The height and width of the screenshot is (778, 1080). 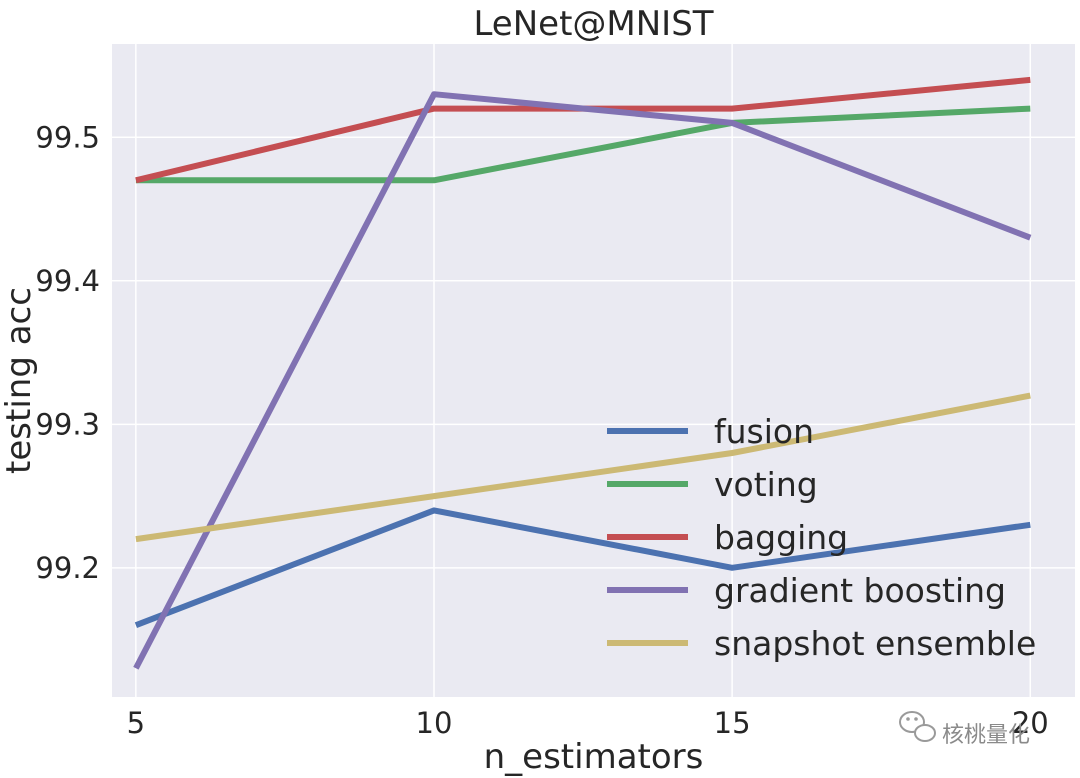 What do you see at coordinates (732, 723) in the screenshot?
I see `x-tick-label: 15` at bounding box center [732, 723].